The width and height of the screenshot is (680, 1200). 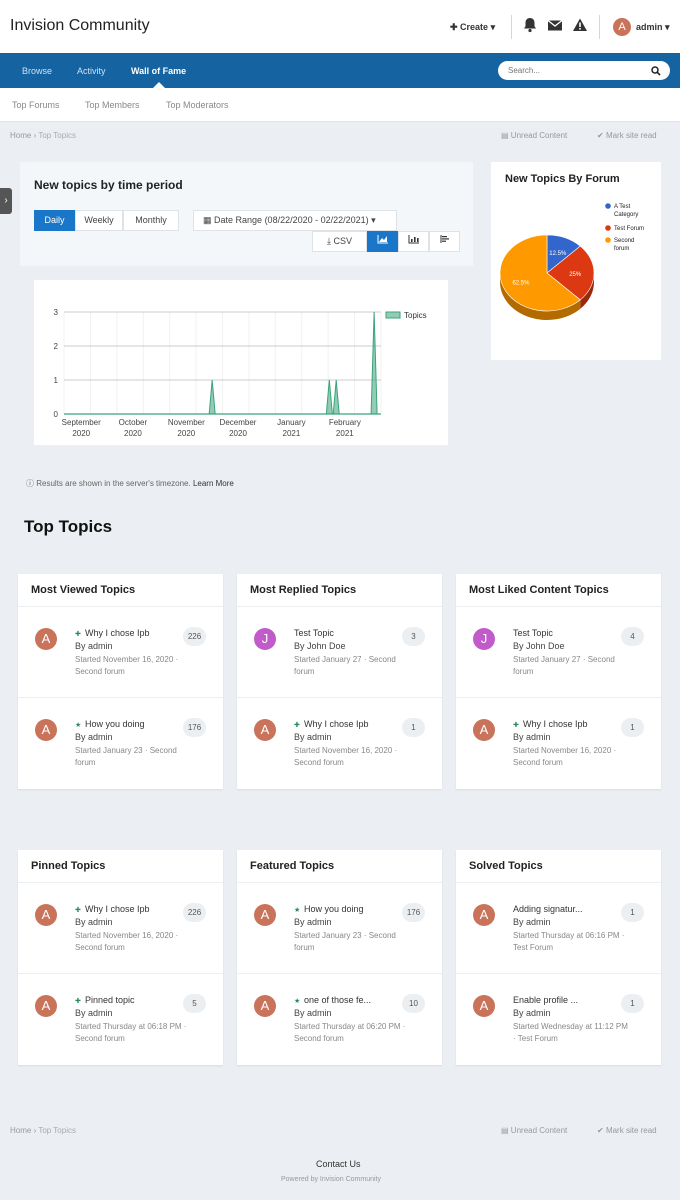 What do you see at coordinates (531, 26) in the screenshot?
I see `bell-icon` at bounding box center [531, 26].